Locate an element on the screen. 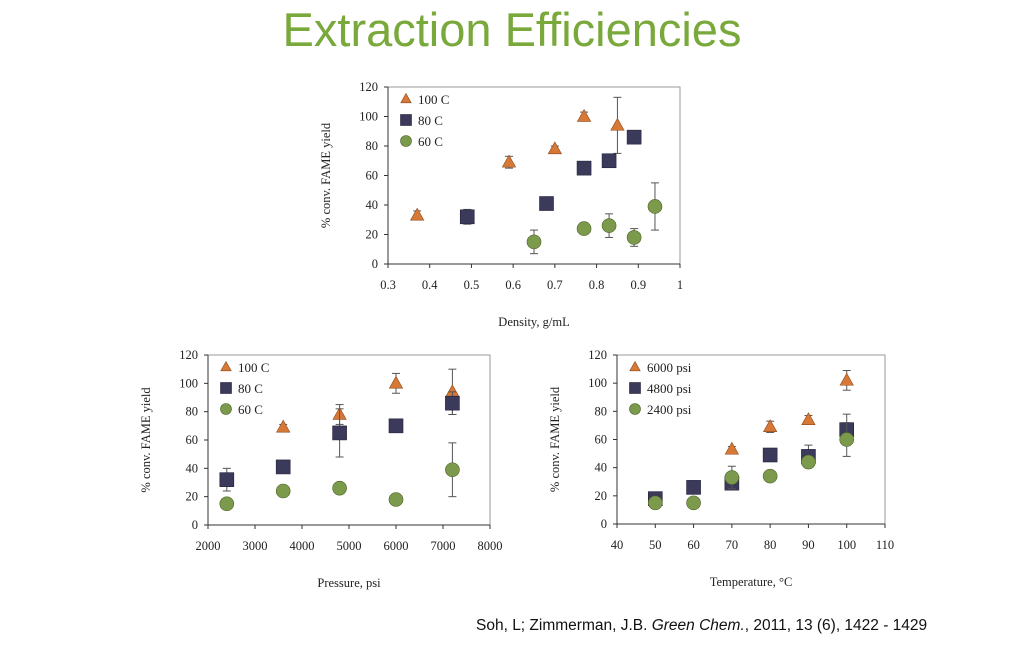 This screenshot has height=670, width=1024. x-tick-label: 110 is located at coordinates (885, 545).